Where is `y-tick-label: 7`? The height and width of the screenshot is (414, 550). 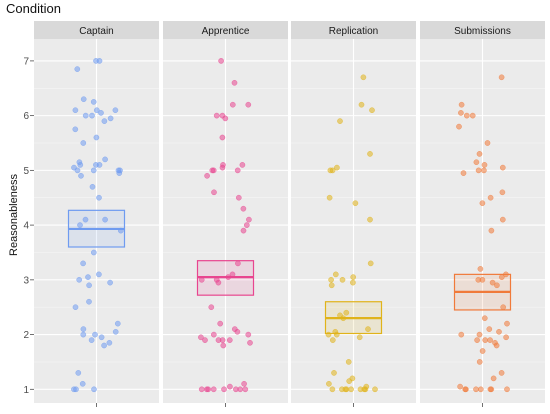 y-tick-label: 7 is located at coordinates (26, 61).